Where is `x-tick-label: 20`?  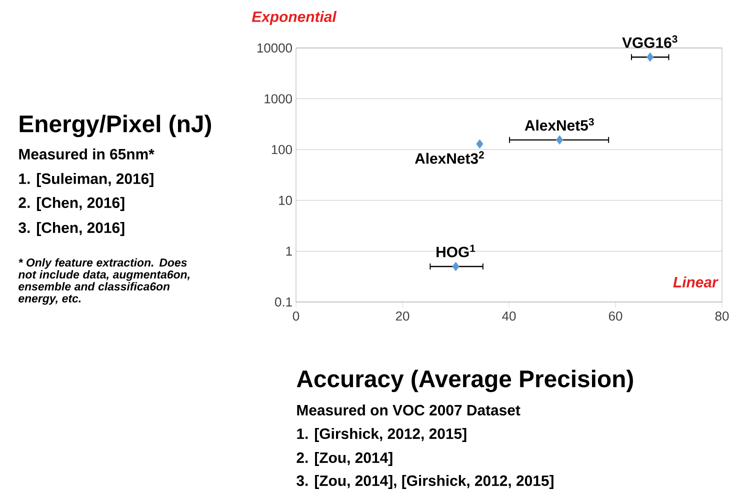 x-tick-label: 20 is located at coordinates (403, 316).